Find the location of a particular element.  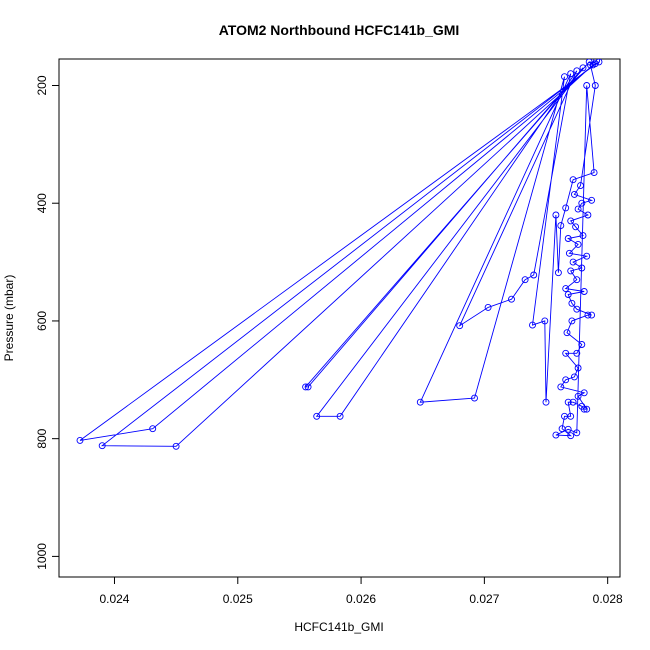

x-tick-label: 0.026 is located at coordinates (361, 599).